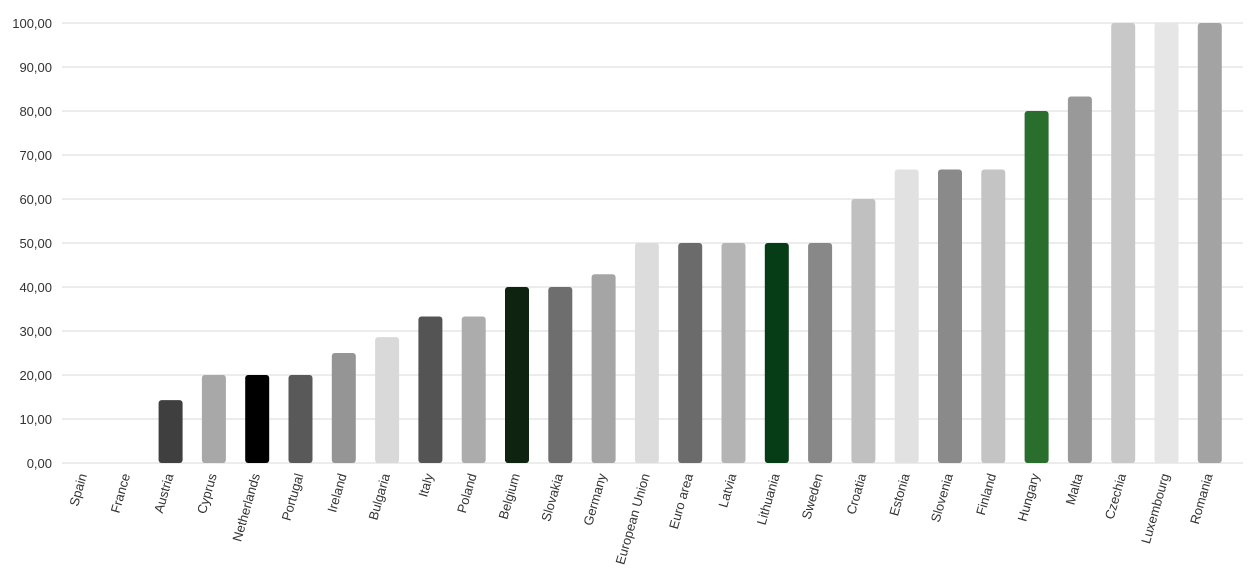 This screenshot has width=1250, height=583. Describe the element at coordinates (35, 287) in the screenshot. I see `y-tick-label: 40,00` at that location.